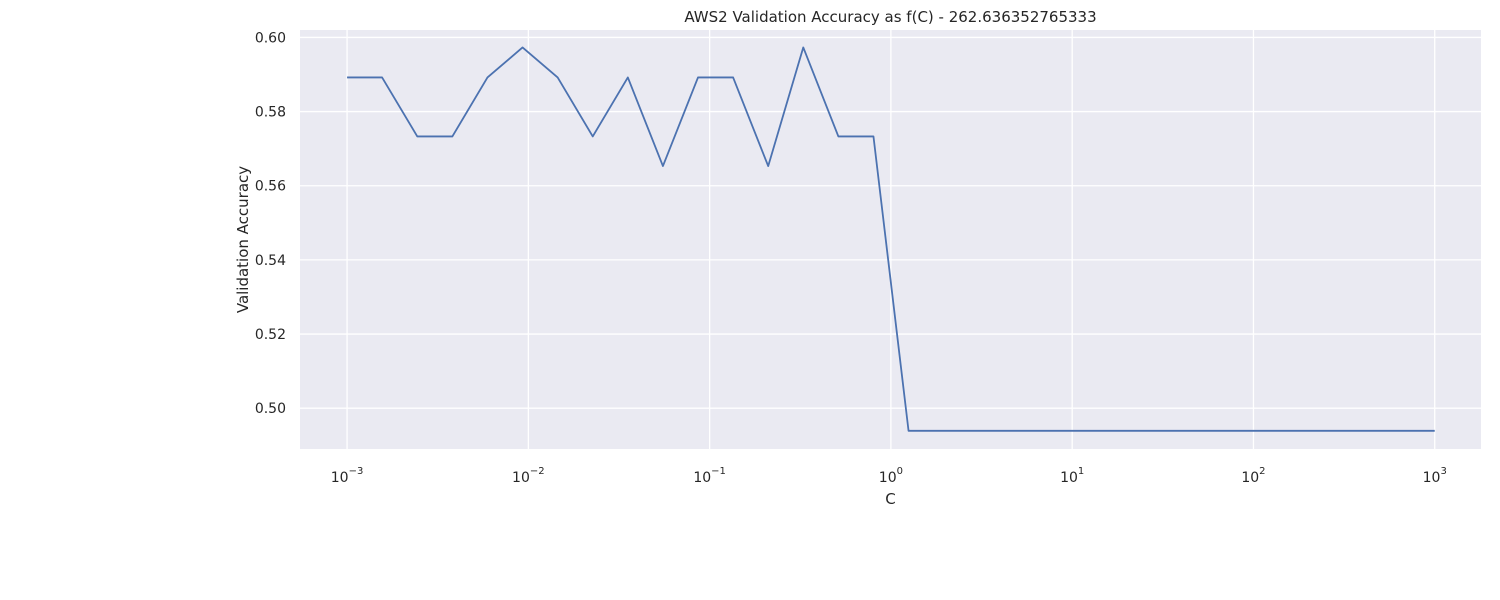 This screenshot has width=1500, height=600. I want to click on y-tick-label: 0.50, so click(270, 409).